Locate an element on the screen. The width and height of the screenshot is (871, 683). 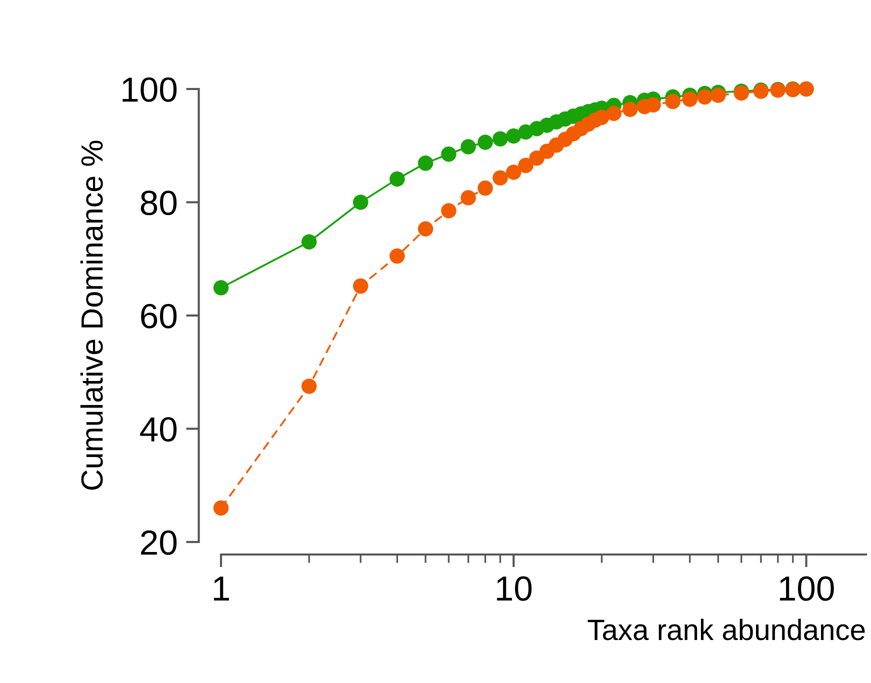
y-tick-label: 80 is located at coordinates (158, 203).